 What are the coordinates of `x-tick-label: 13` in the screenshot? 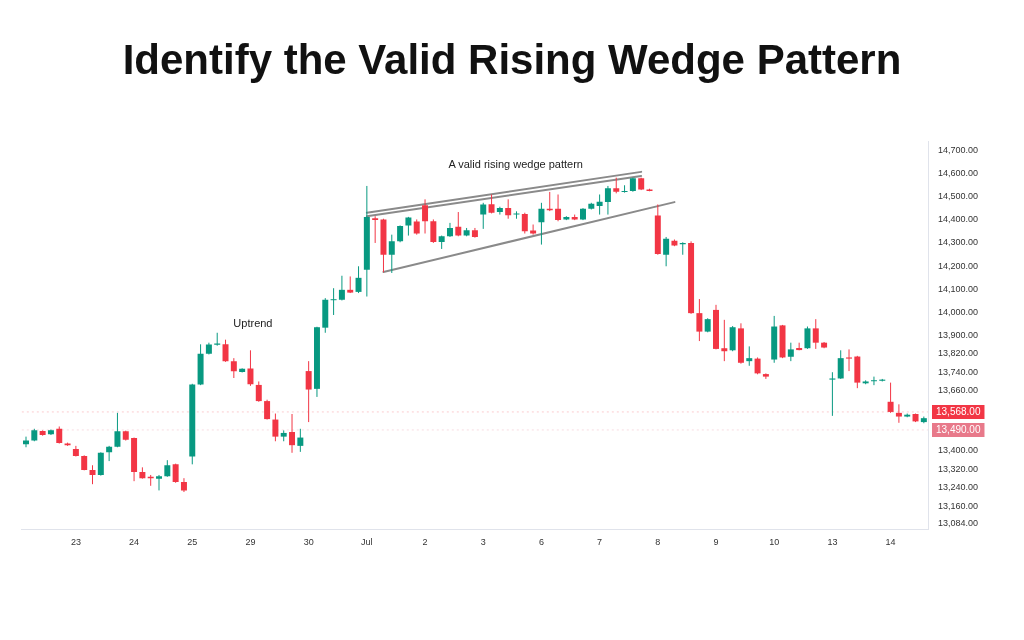 It's located at (832, 542).